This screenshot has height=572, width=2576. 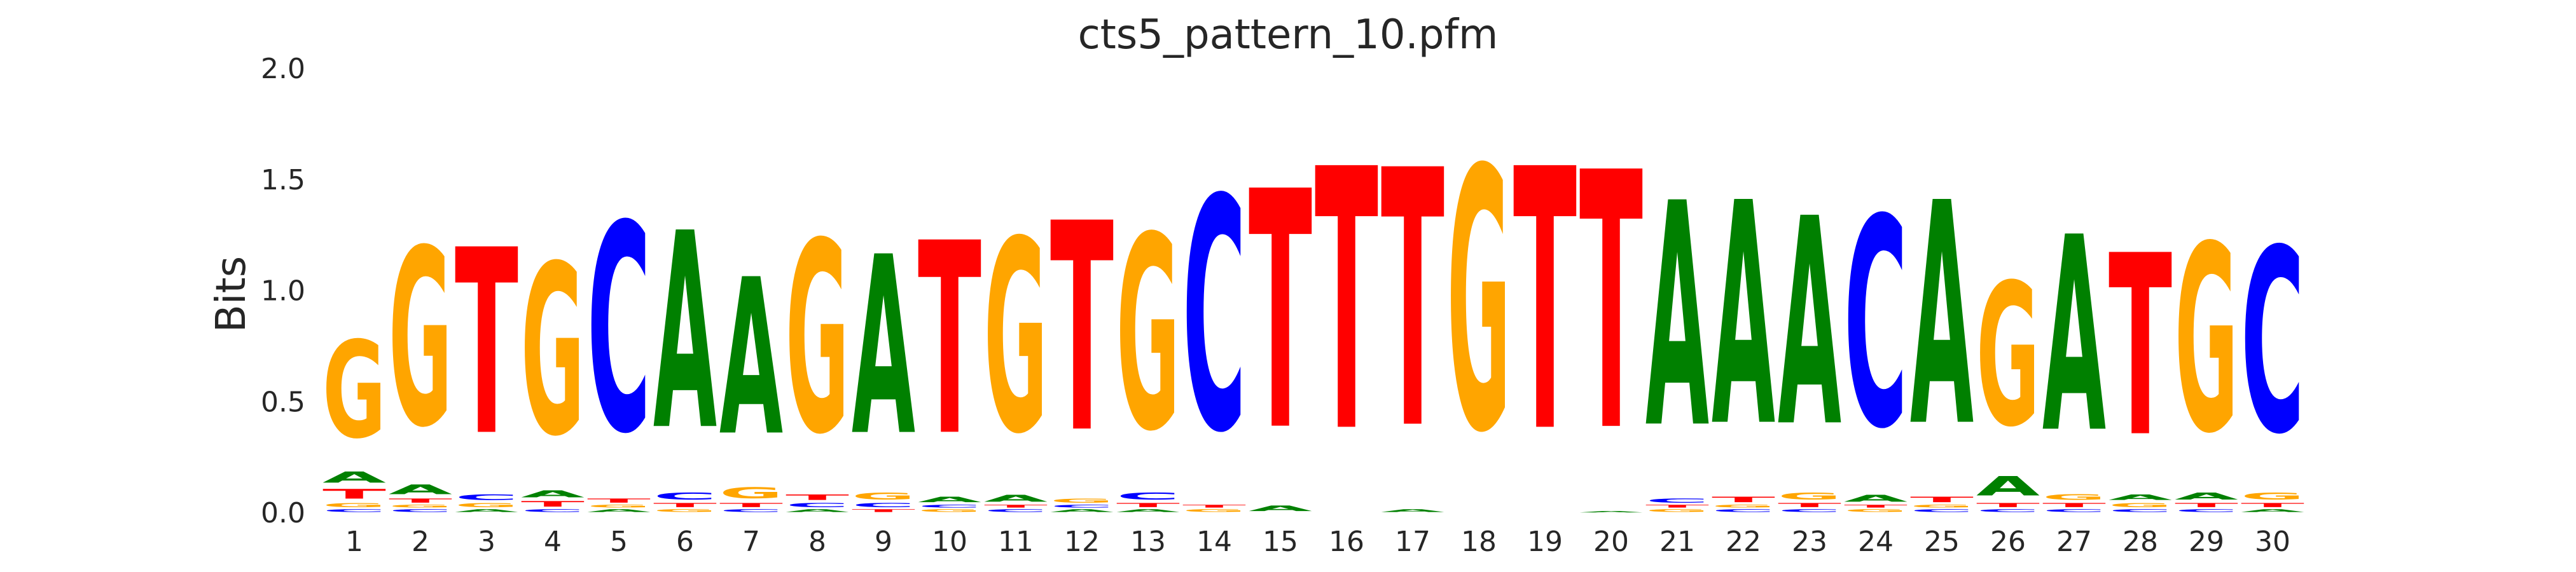 What do you see at coordinates (1288, 34) in the screenshot?
I see `chart-title: cts5_pattern_10.pfm` at bounding box center [1288, 34].